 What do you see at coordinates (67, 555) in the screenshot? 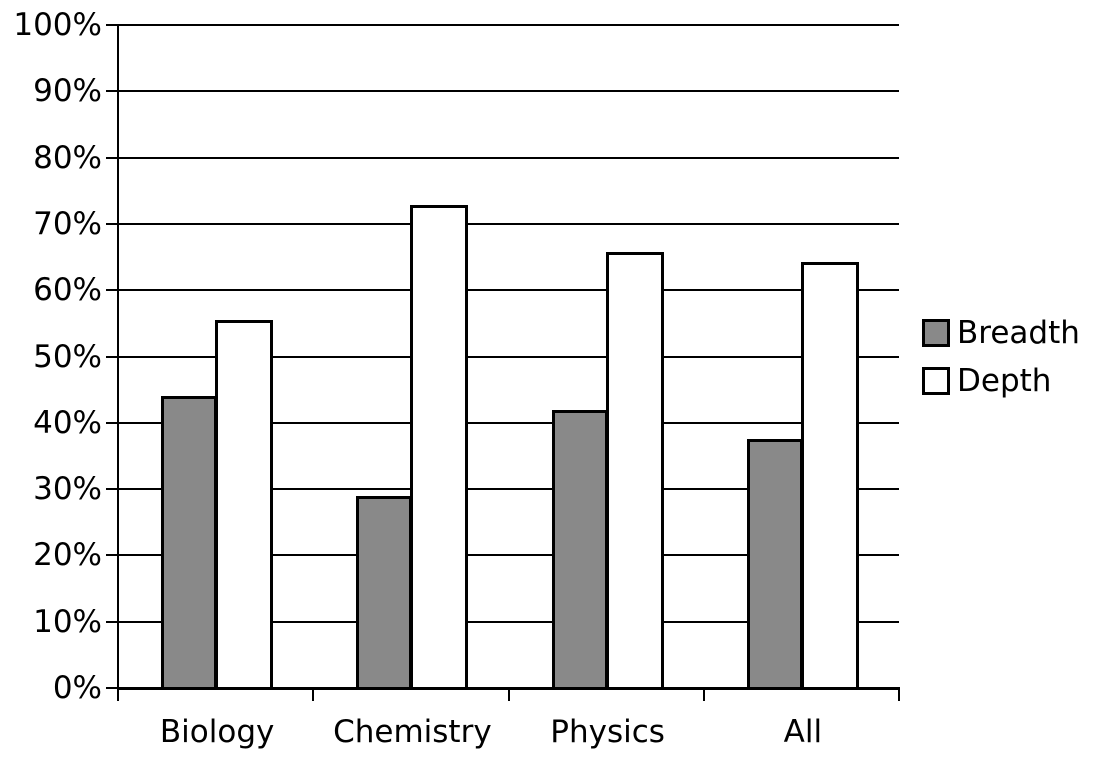
I see `y-axis-label-20: 20%` at bounding box center [67, 555].